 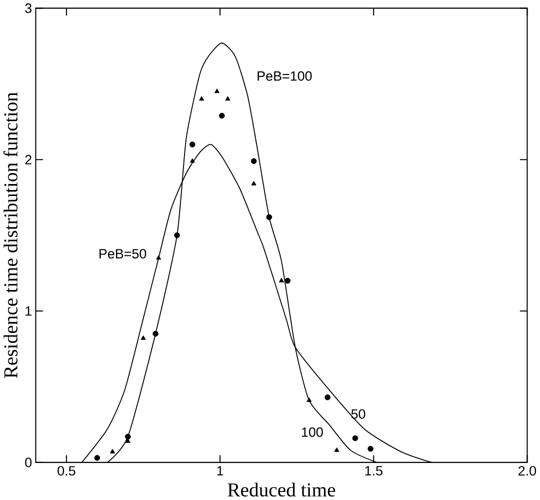 What do you see at coordinates (358, 414) in the screenshot?
I see `annotation: 50` at bounding box center [358, 414].